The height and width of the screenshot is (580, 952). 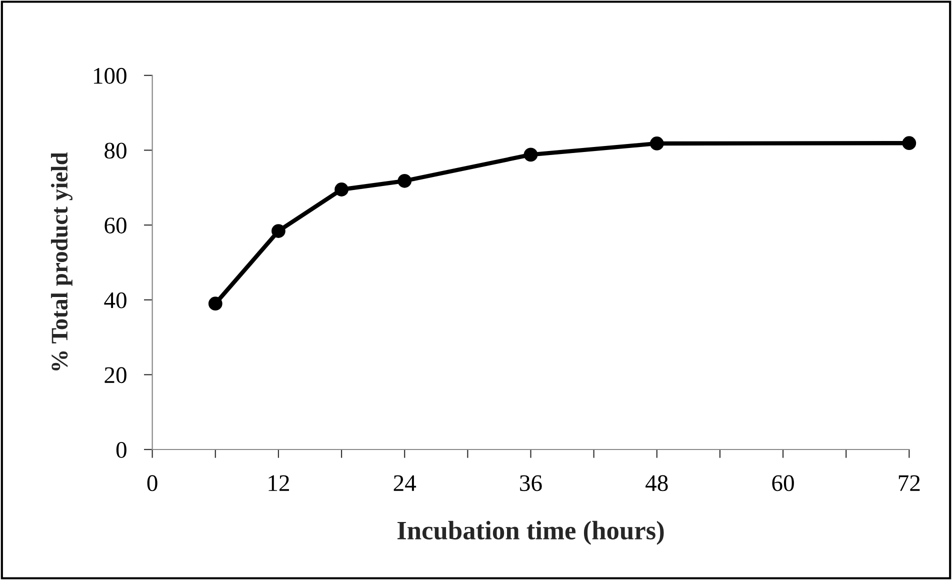 I want to click on y-tick-label: 40, so click(x=115, y=300).